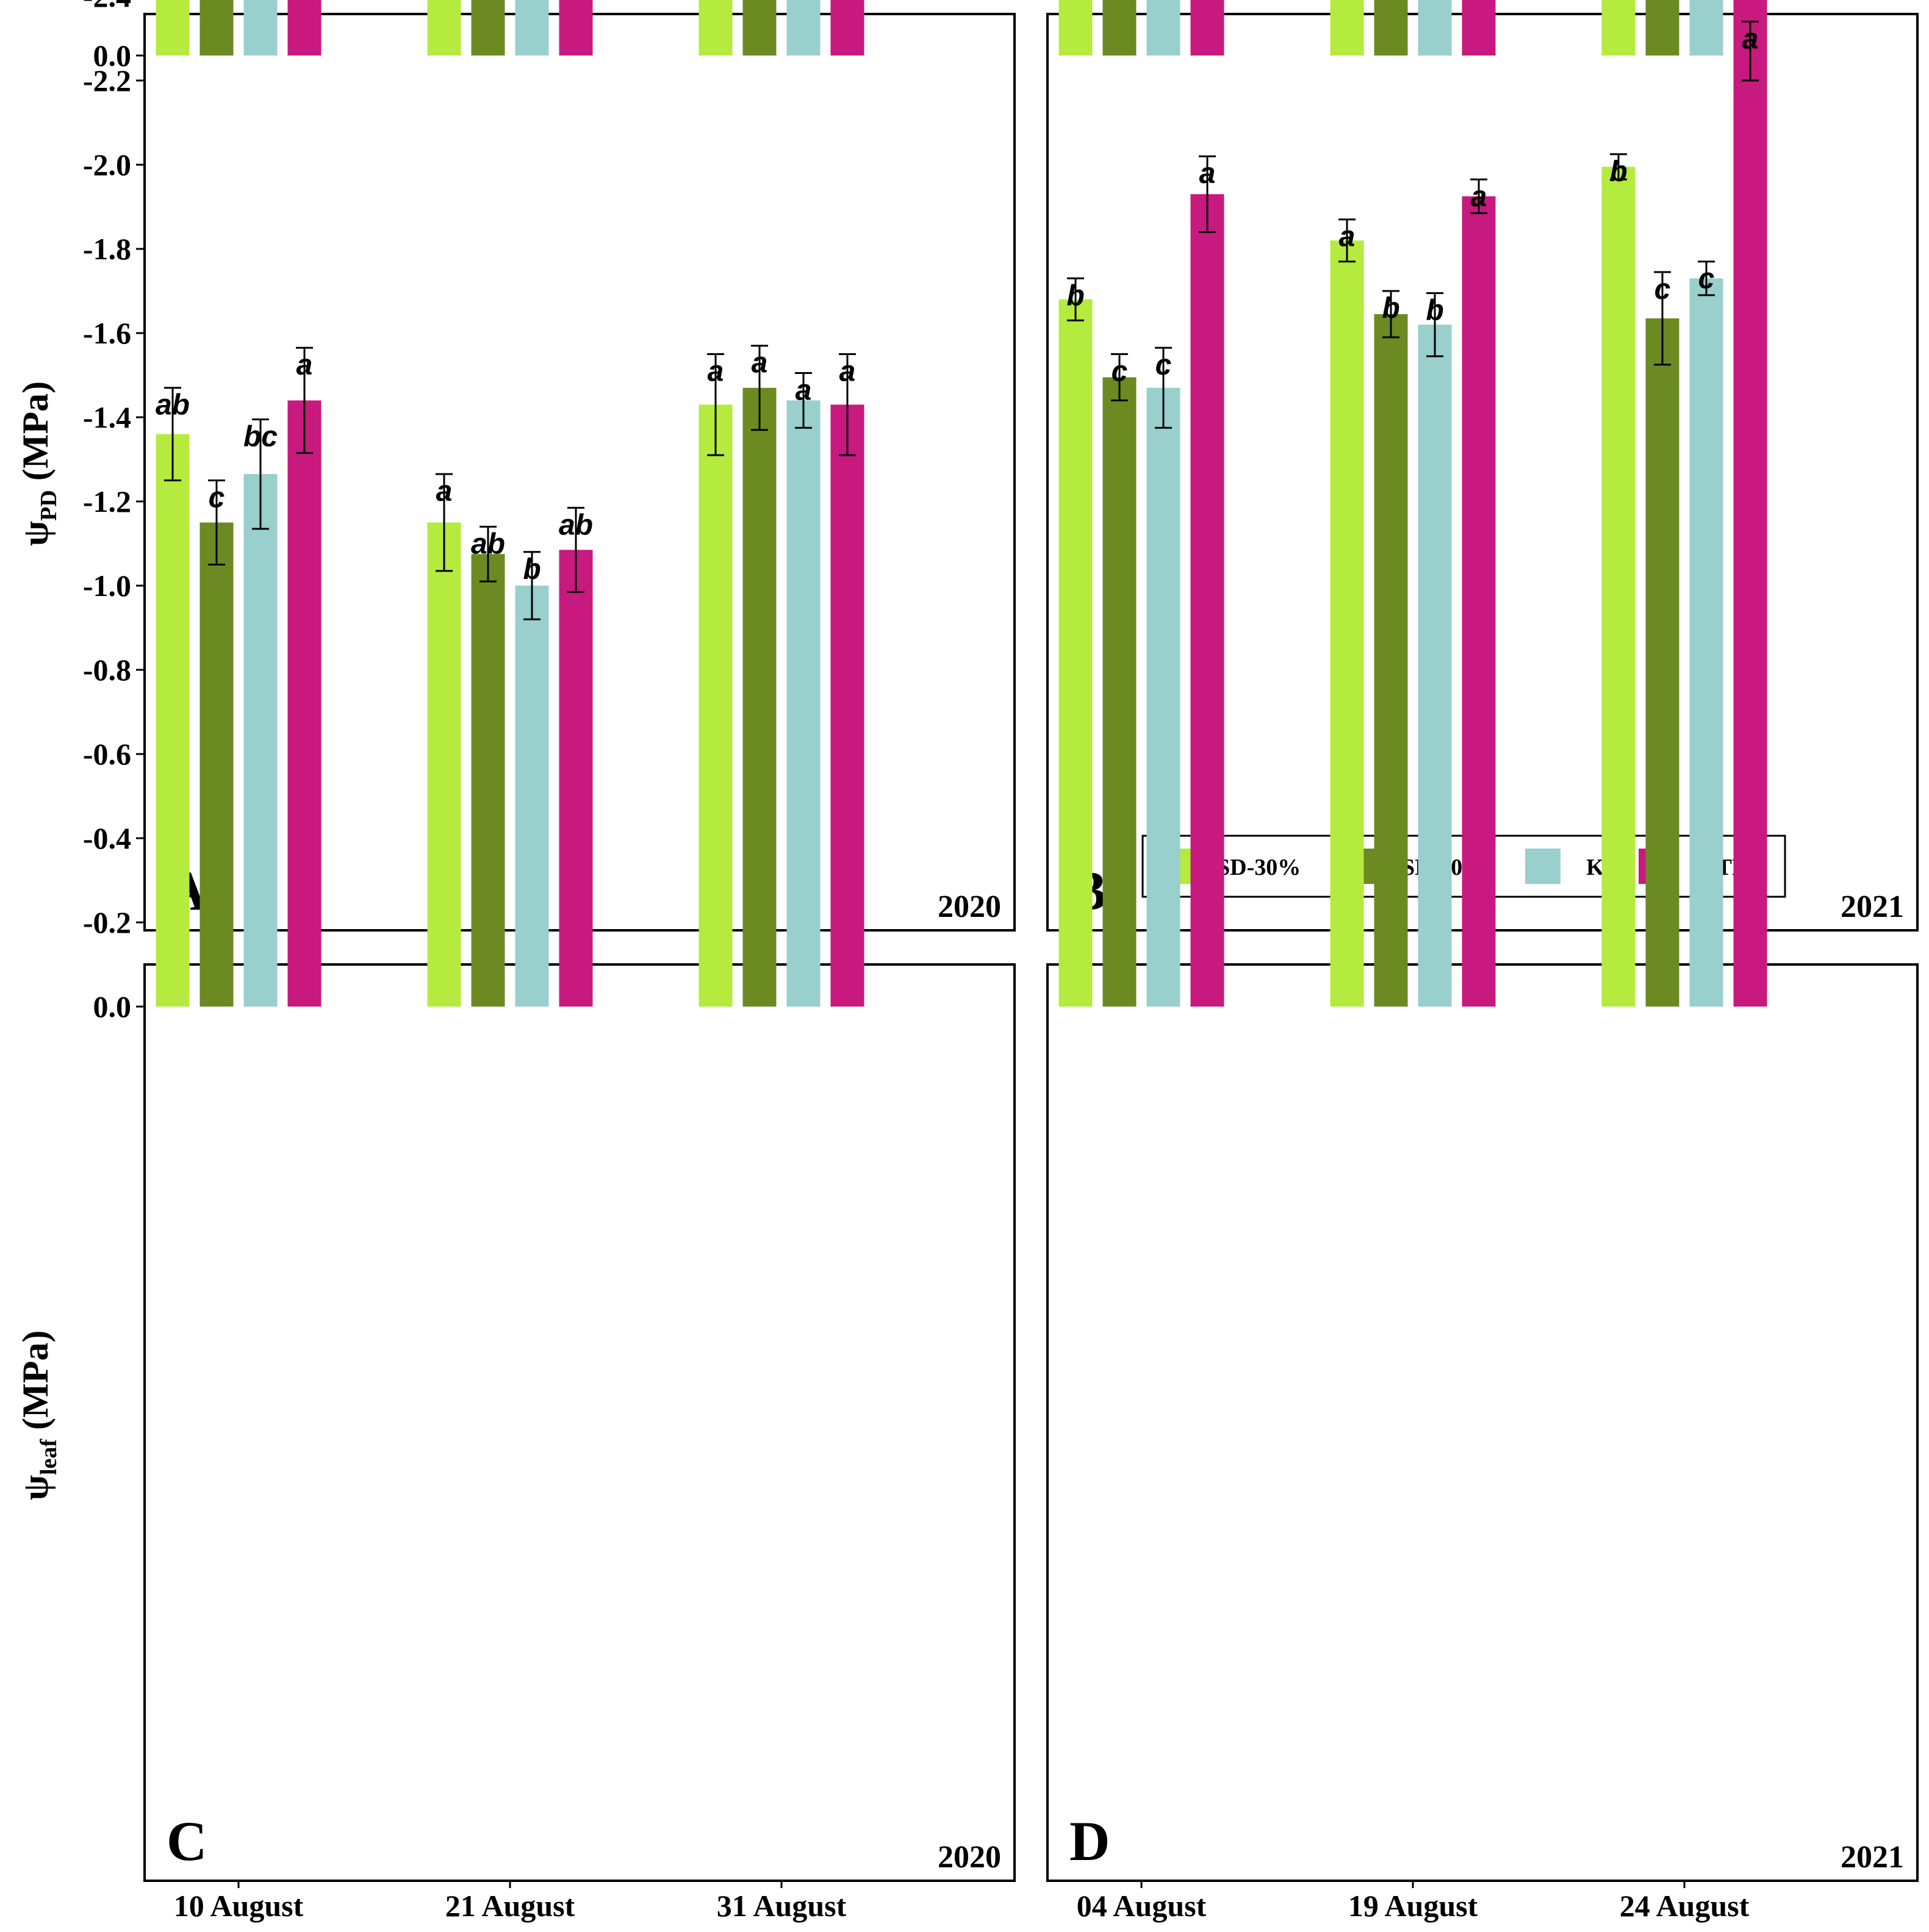  Describe the element at coordinates (1413, 1906) in the screenshot. I see `x-tick-label-19-august: 19 August` at that location.